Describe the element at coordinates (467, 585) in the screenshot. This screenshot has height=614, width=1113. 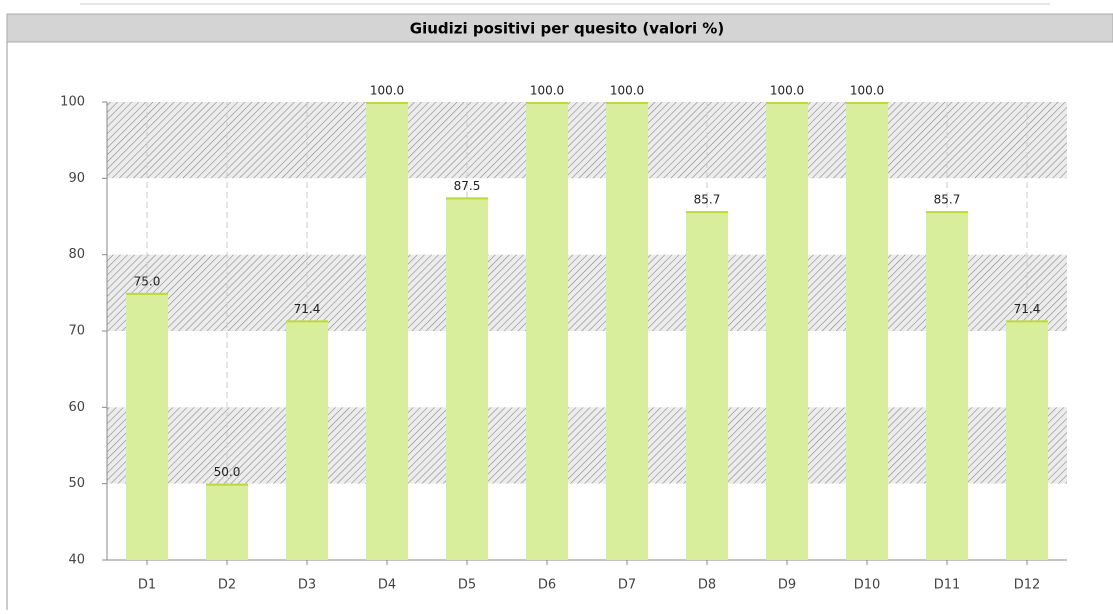
I see `x-tick-label: D5` at that location.